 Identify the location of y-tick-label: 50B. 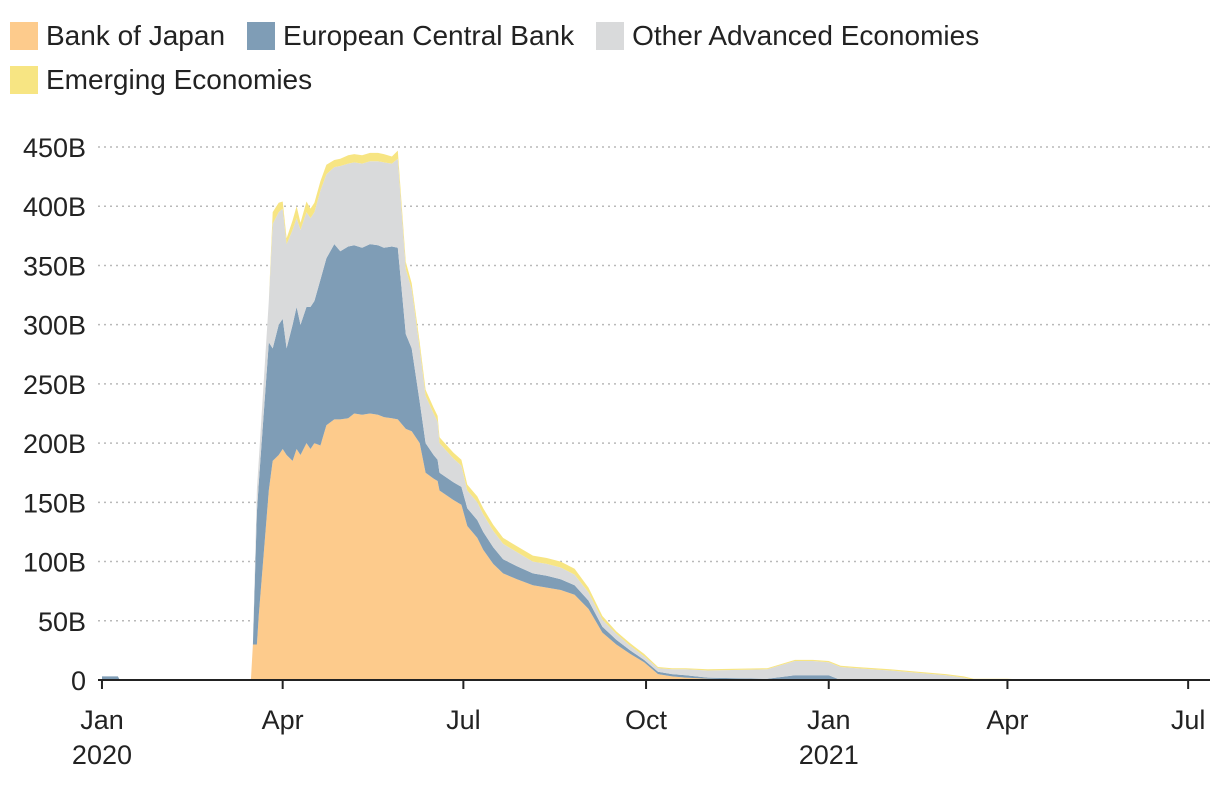
(62, 622).